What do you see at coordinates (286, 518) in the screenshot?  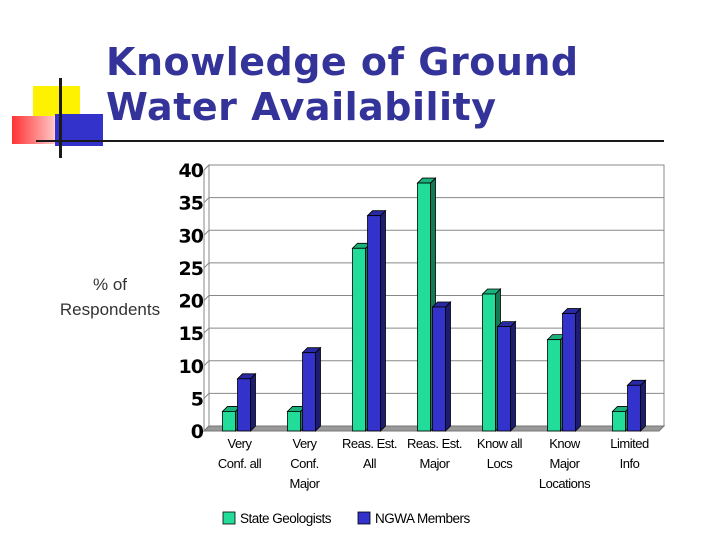 I see `legend-label: State Geologists` at bounding box center [286, 518].